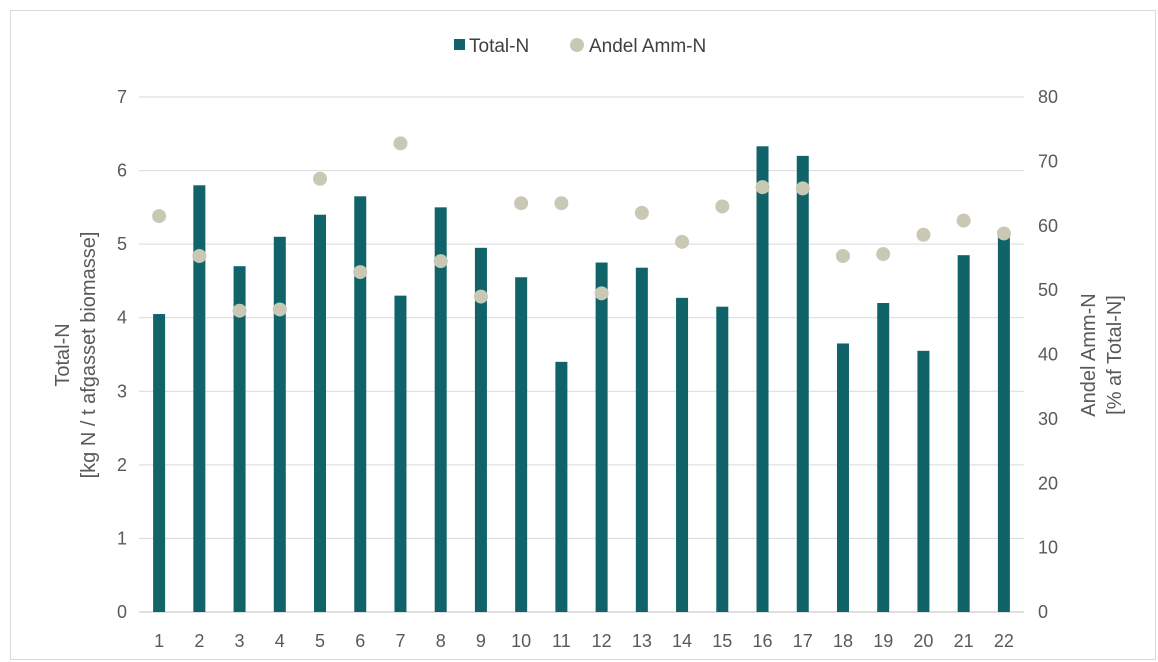 The height and width of the screenshot is (662, 1158). What do you see at coordinates (722, 641) in the screenshot?
I see `x-tick-label: 15` at bounding box center [722, 641].